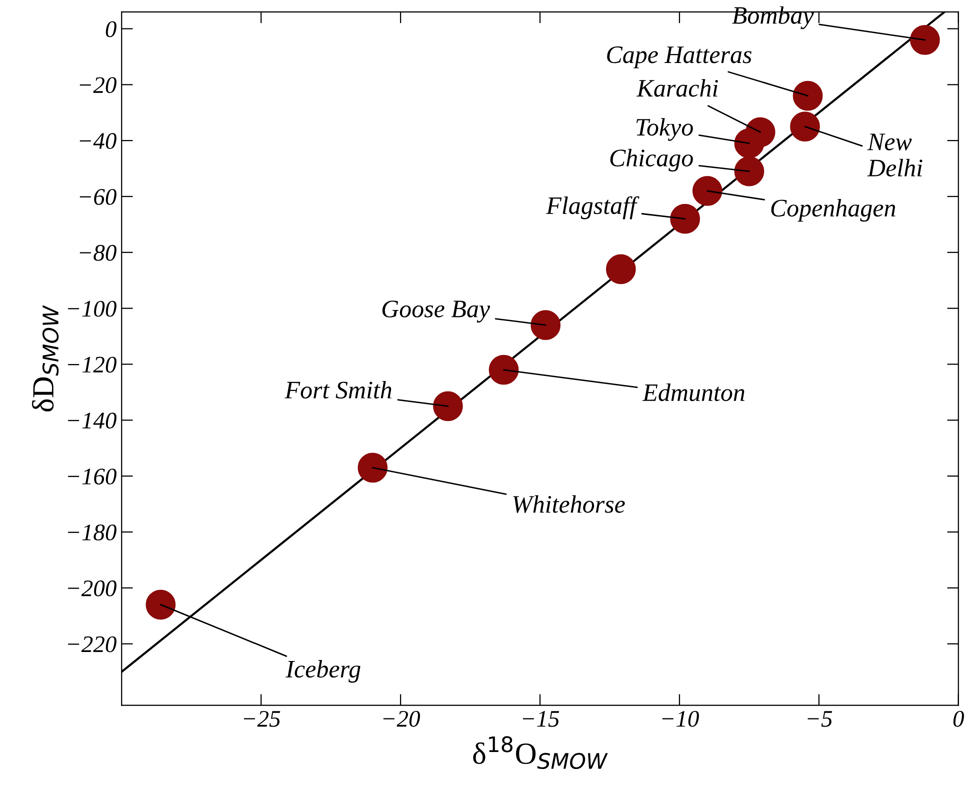  I want to click on annotation: New Delhi, so click(894, 155).